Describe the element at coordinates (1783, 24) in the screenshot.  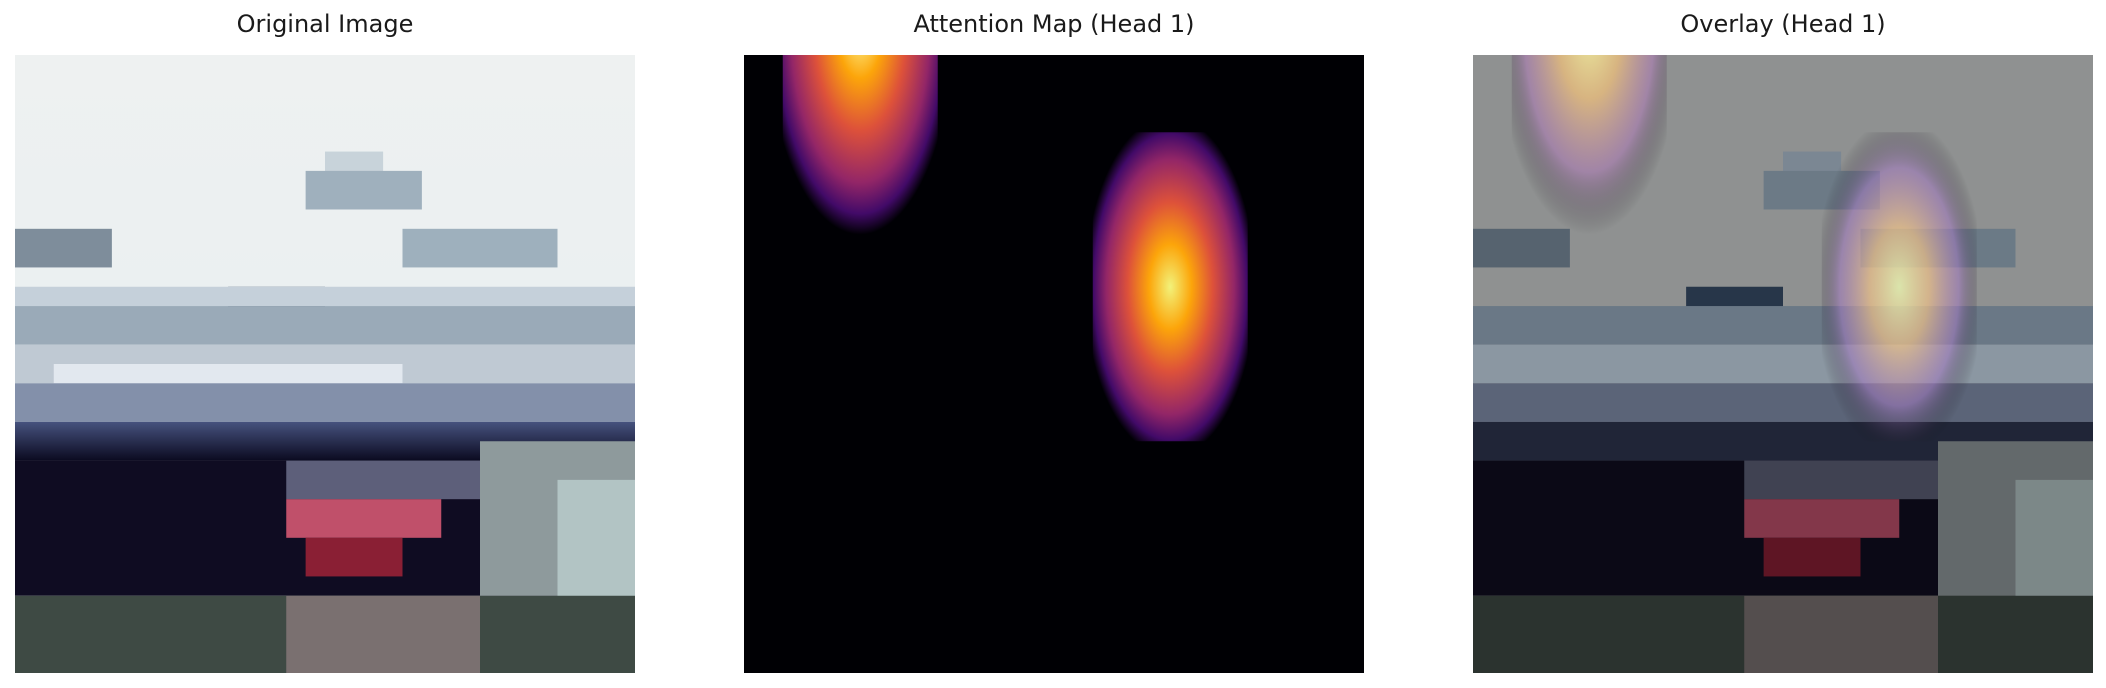
I see `panel-title-overlay: Overlay (Head 1)` at that location.